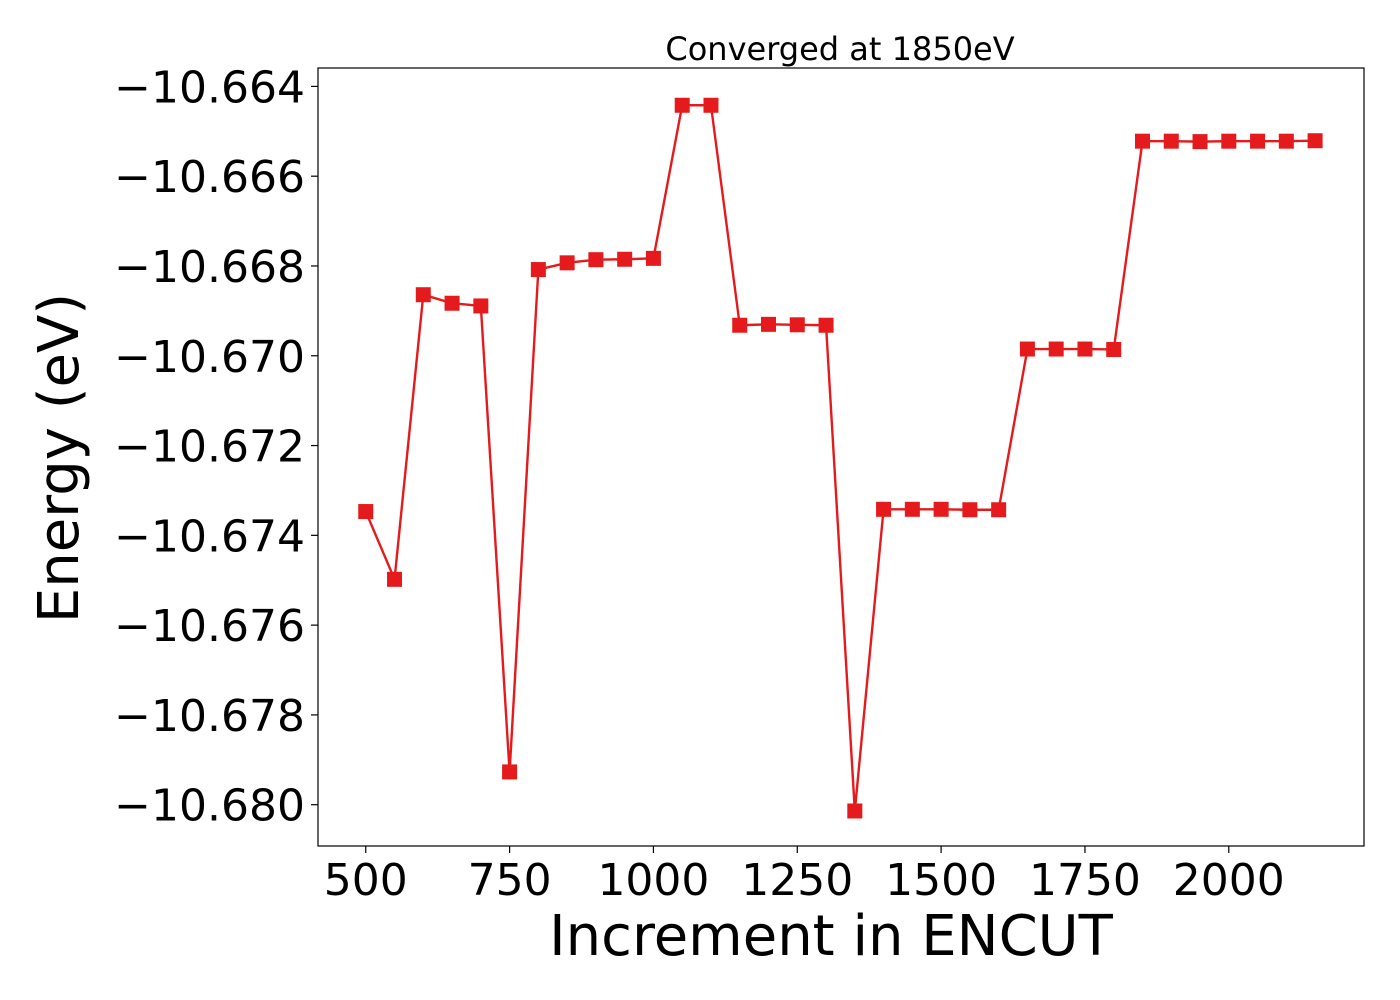 Image resolution: width=1400 pixels, height=1000 pixels. I want to click on y-tick-label: −10.676, so click(209, 626).